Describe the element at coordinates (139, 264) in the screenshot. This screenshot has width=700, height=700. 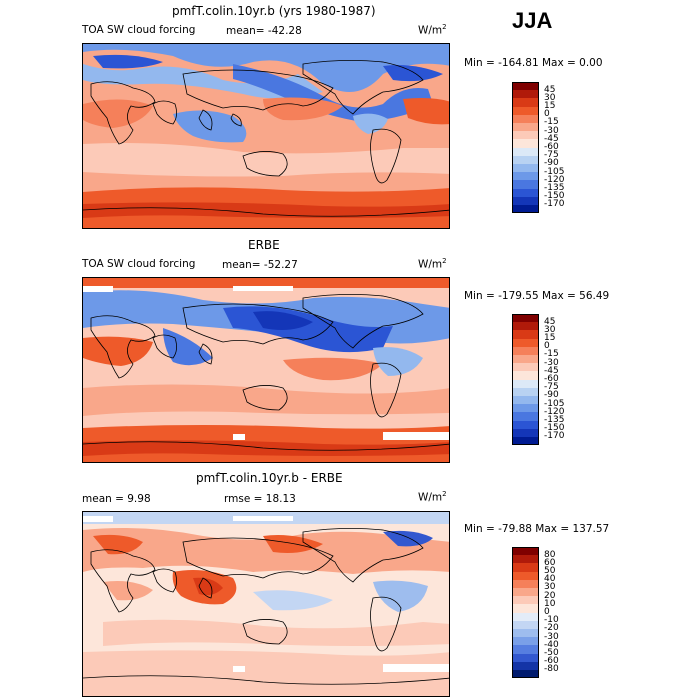
I see `panel-2-field-label: TOA SW cloud forcing` at that location.